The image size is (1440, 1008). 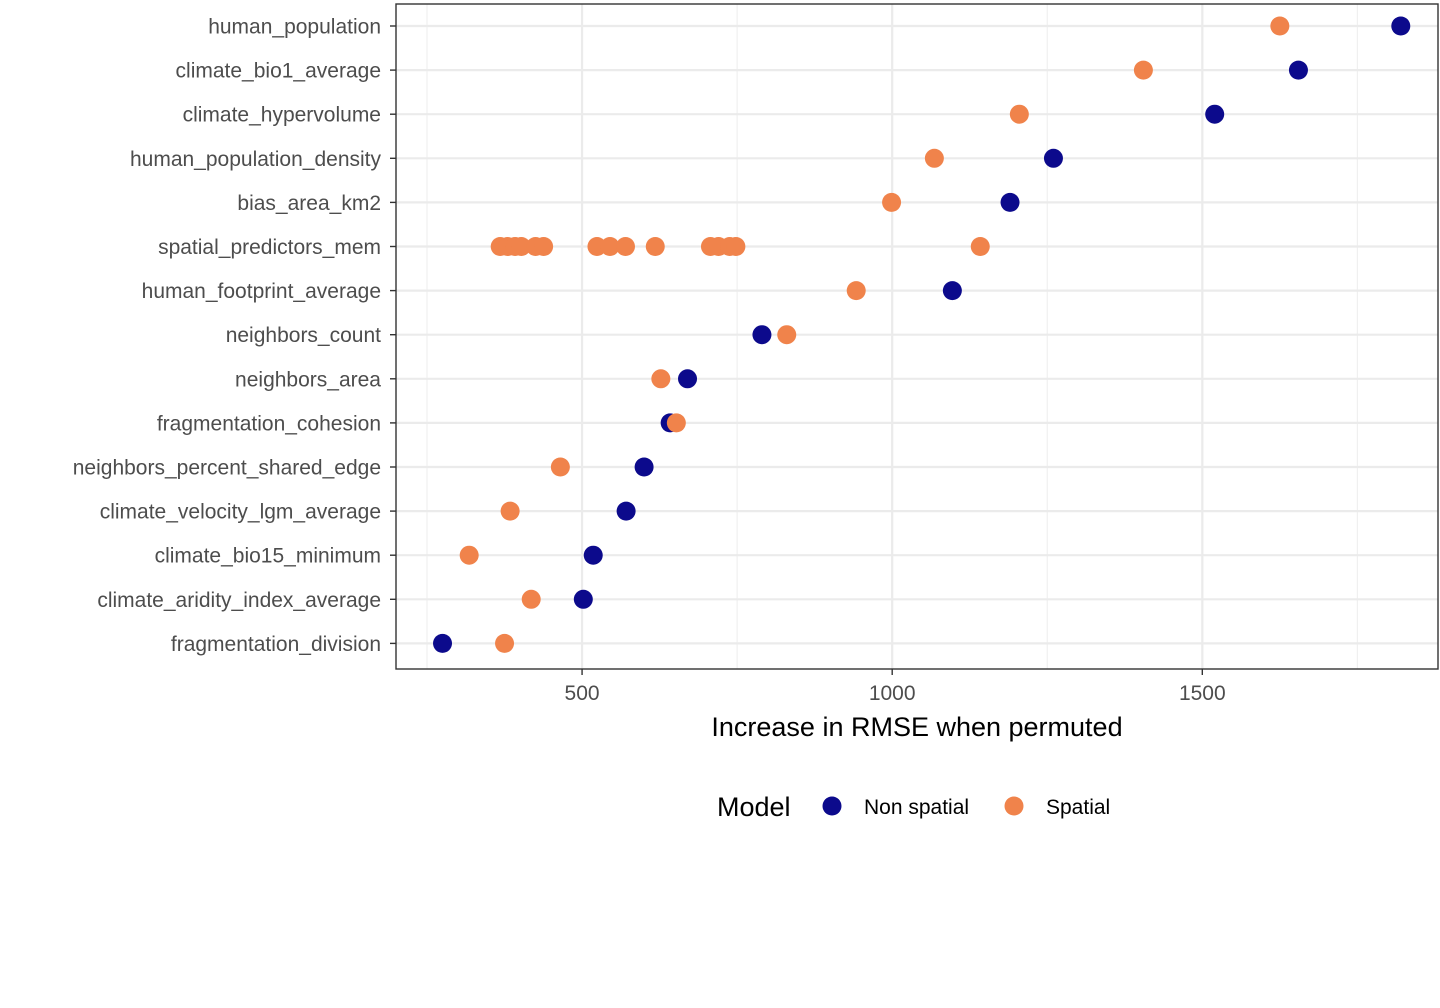 I want to click on x-tick-label: 1500, so click(x=1202, y=693).